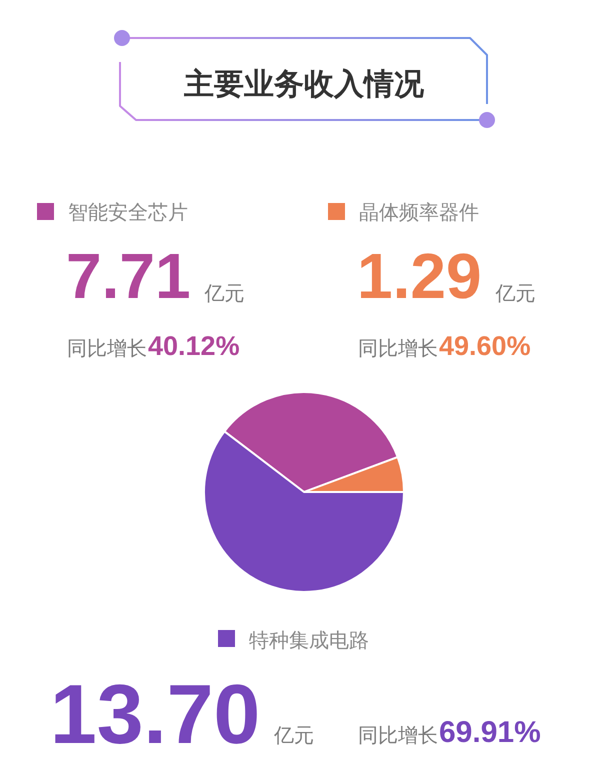  Describe the element at coordinates (194, 346) in the screenshot. I see `text: 40.12%` at that location.